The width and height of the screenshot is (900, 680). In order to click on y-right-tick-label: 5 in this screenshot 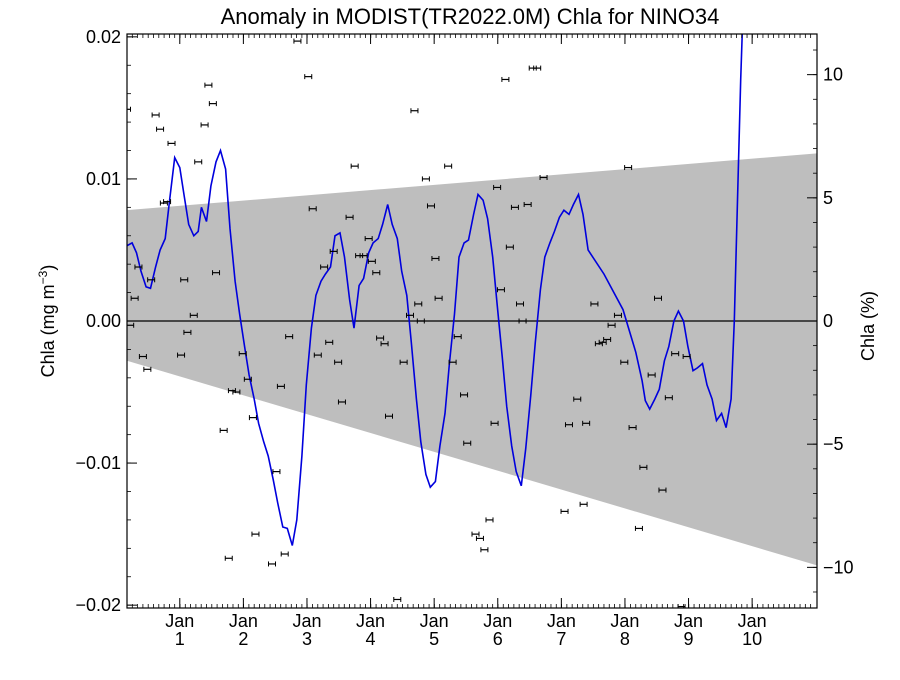, I will do `click(828, 198)`.